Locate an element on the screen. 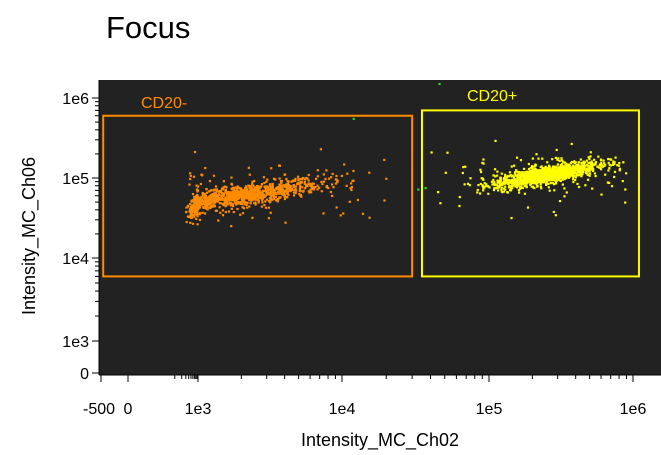  x-tick-label: 1e4 is located at coordinates (342, 409).